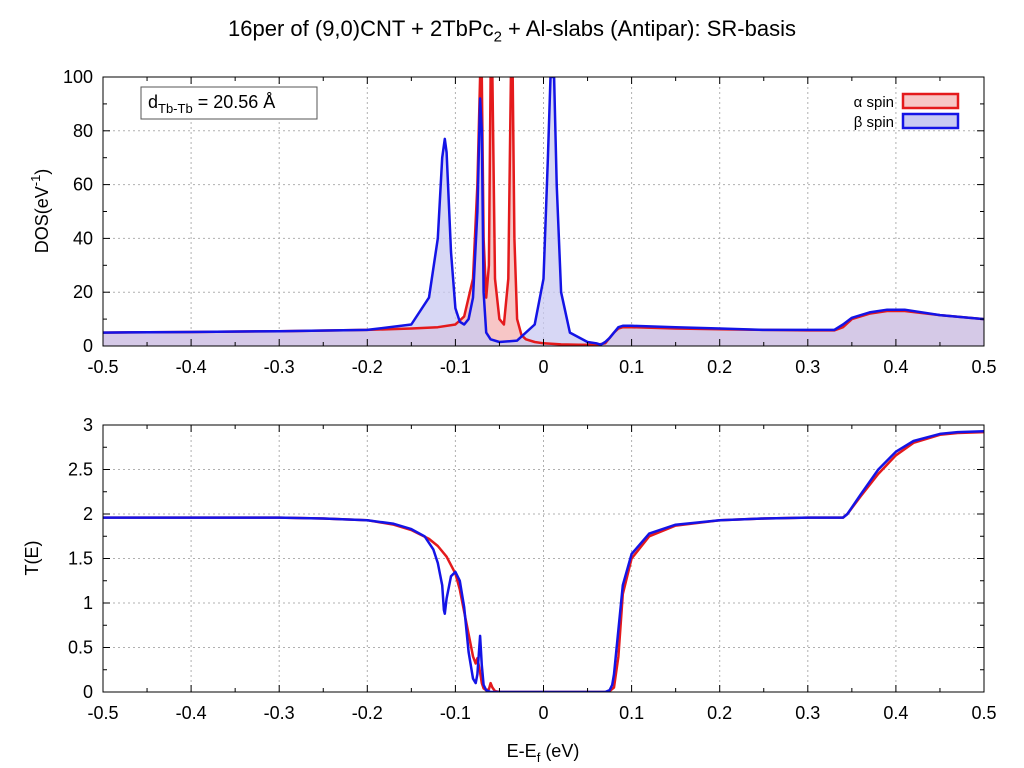 This screenshot has width=1024, height=768. I want to click on chart-title-rest: + Al-slabs (Antipar): SR-basis, so click(648, 28).